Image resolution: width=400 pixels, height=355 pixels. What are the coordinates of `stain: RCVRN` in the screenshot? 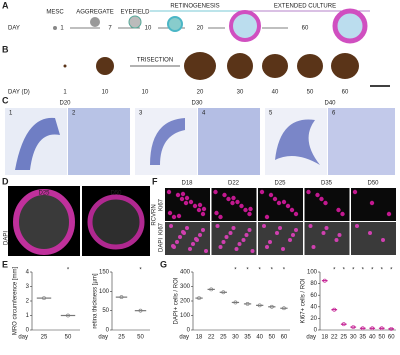 It's located at (155, 214).